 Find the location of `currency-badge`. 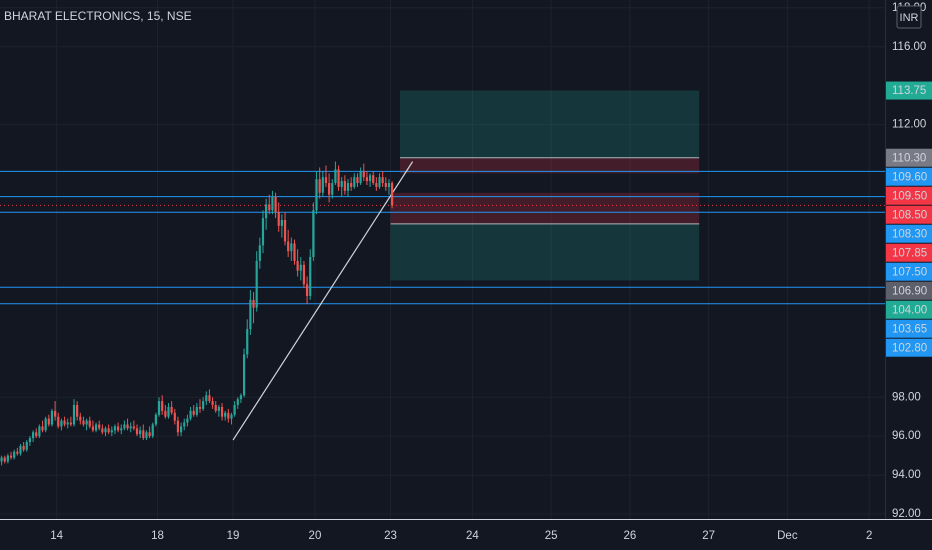

currency-badge is located at coordinates (909, 17).